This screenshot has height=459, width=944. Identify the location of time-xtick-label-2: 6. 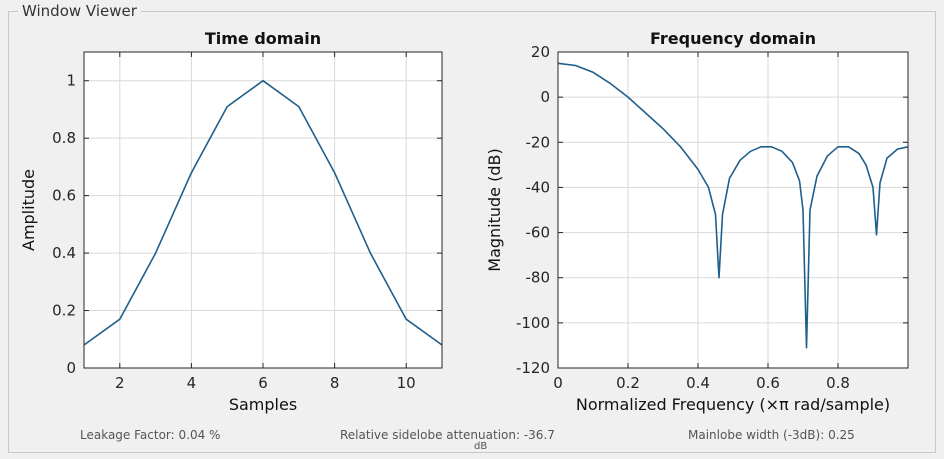
(263, 383).